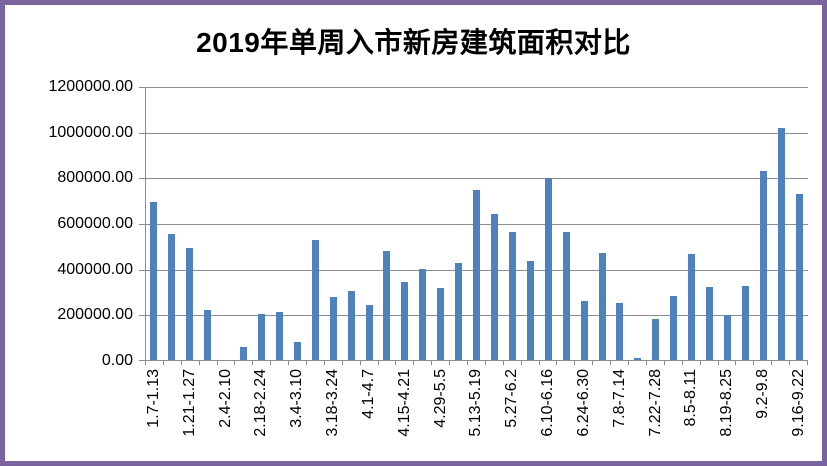 The width and height of the screenshot is (827, 466). I want to click on x-axis-tick-label: 3.4-3.10, so click(297, 398).